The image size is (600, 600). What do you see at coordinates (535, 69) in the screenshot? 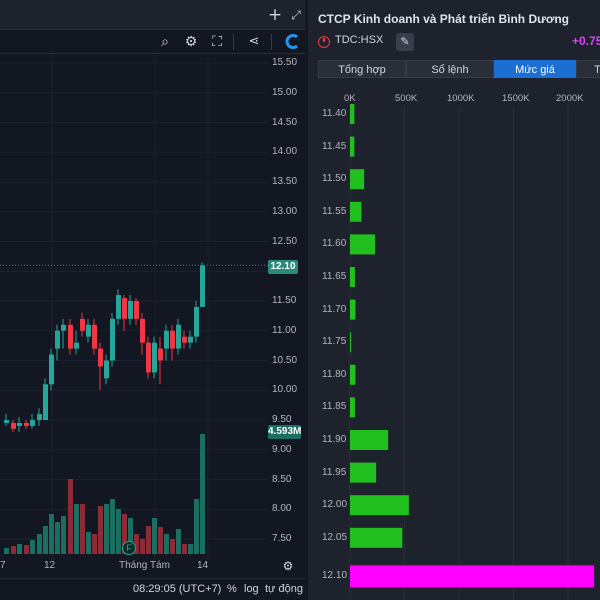
I see `tab-price-levels: Mức giá` at bounding box center [535, 69].